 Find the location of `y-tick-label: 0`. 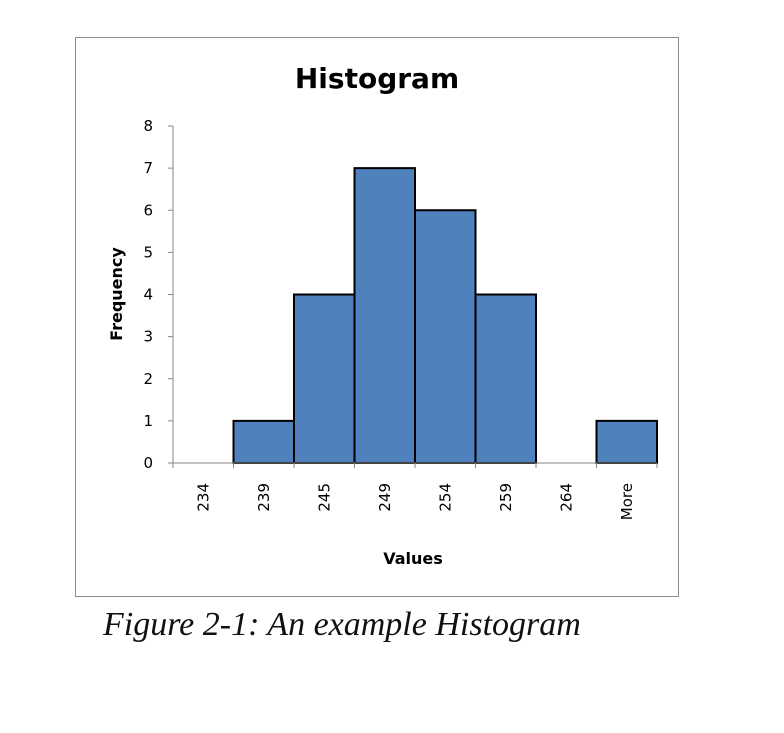

y-tick-label: 0 is located at coordinates (148, 463).